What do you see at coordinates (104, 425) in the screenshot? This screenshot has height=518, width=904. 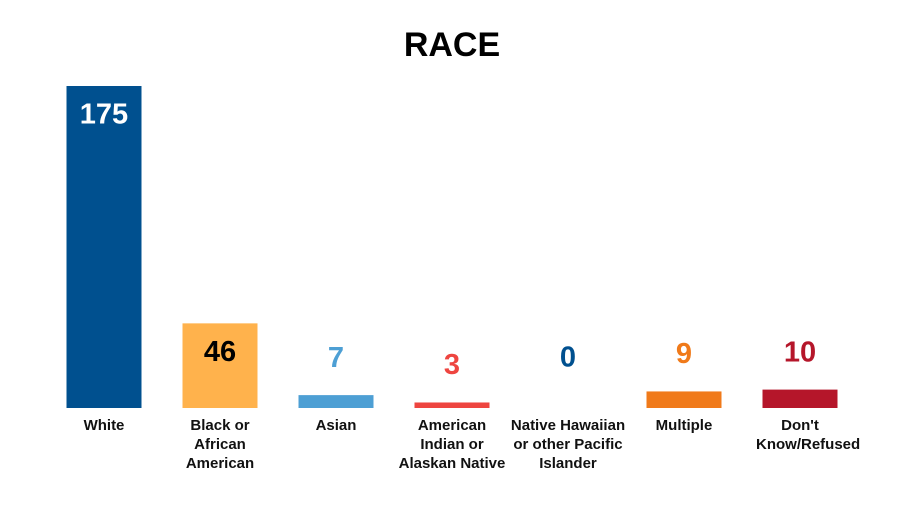 I see `x-tick-label: White` at bounding box center [104, 425].